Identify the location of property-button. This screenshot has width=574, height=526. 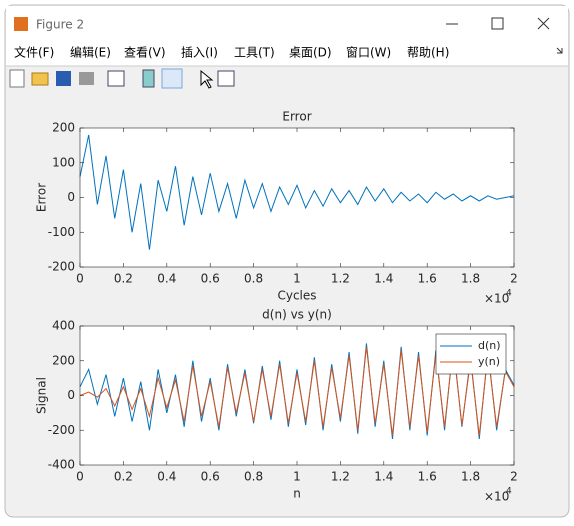
(226, 78).